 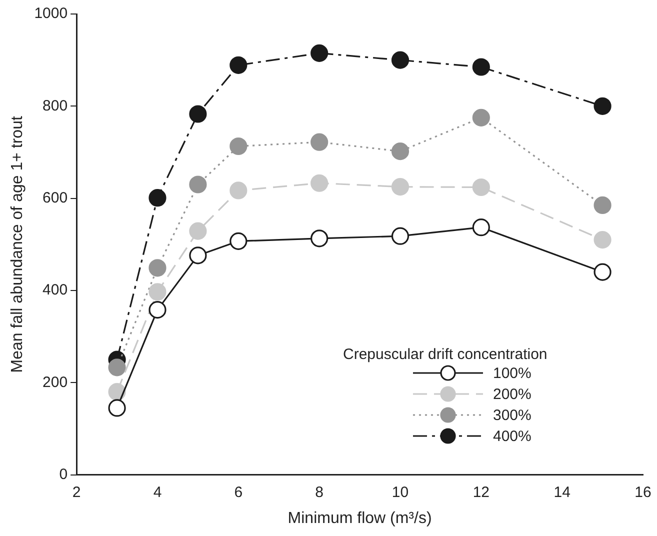 I want to click on y-tick-label: 200, so click(x=55, y=382).